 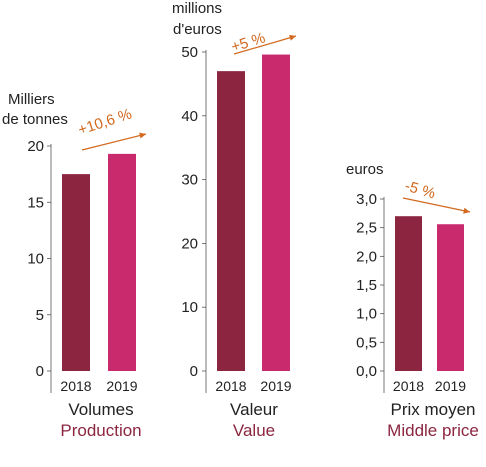 What do you see at coordinates (254, 430) in the screenshot?
I see `panel-title-en: Value` at bounding box center [254, 430].